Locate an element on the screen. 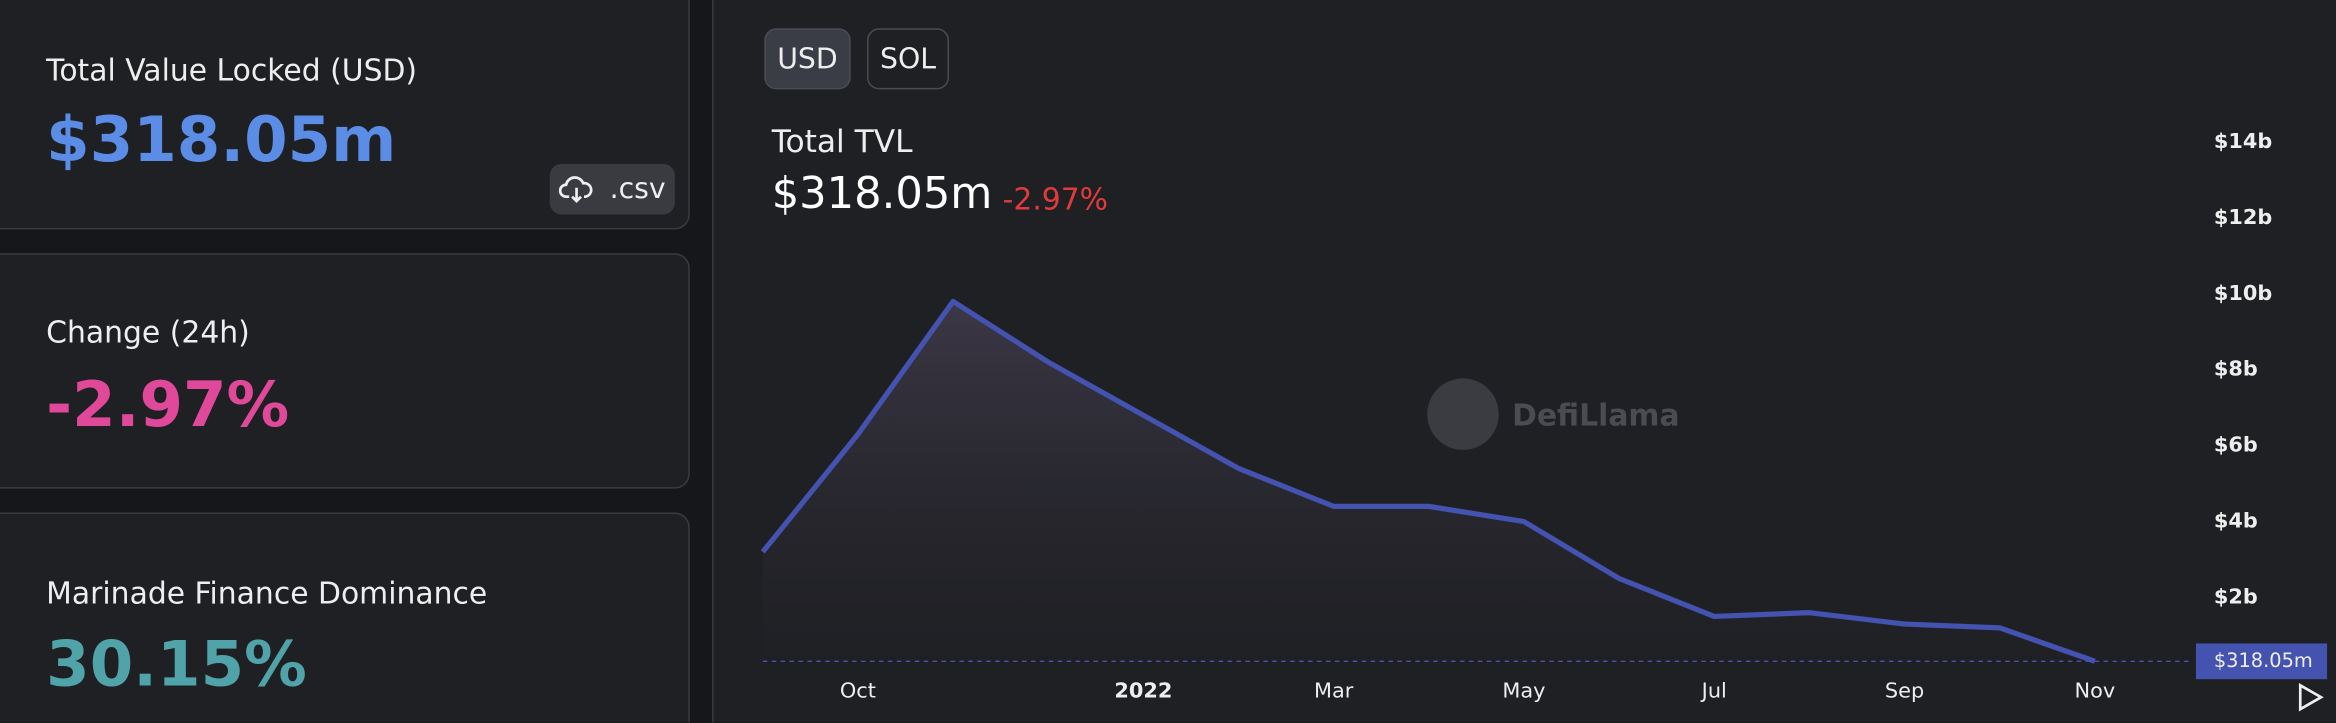 This screenshot has height=723, width=2336. stat-value: 30.15% is located at coordinates (176, 664).